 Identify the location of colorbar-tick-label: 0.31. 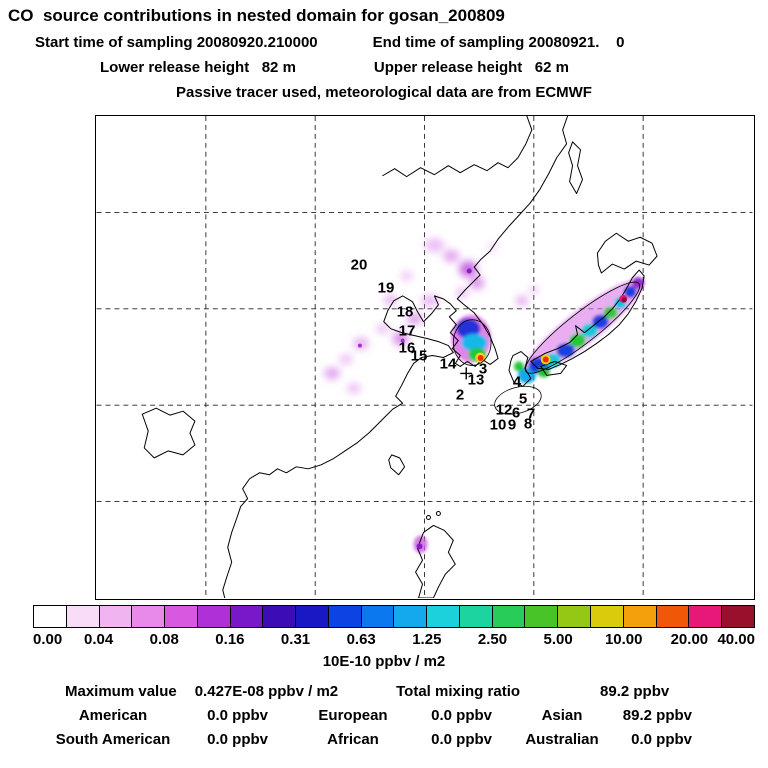
(295, 639).